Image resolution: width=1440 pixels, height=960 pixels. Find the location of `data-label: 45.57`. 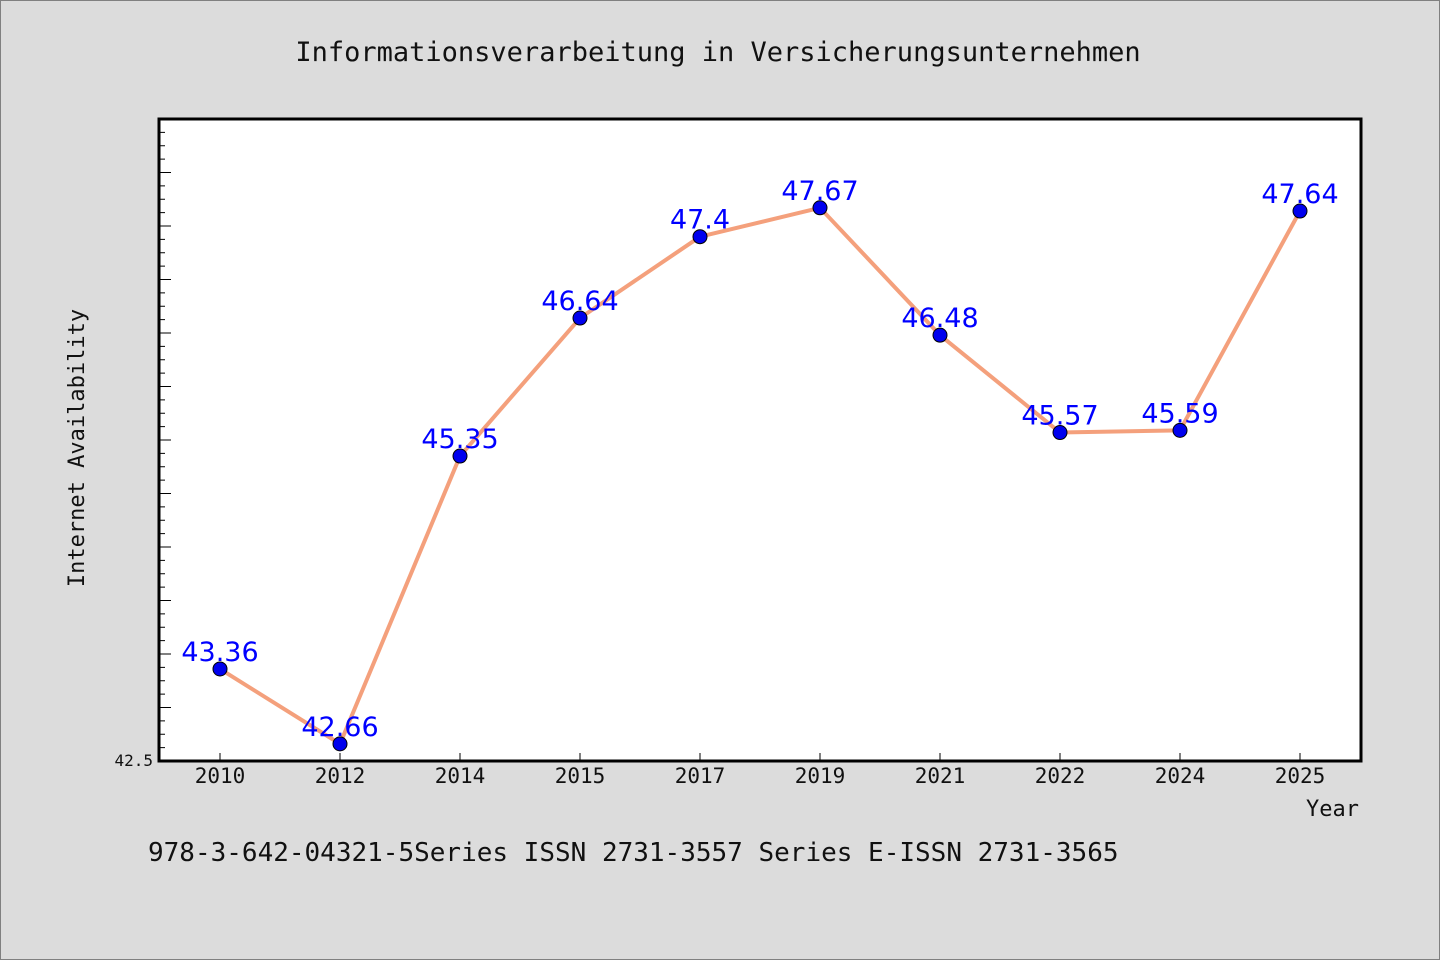

data-label: 45.57 is located at coordinates (1059, 416).